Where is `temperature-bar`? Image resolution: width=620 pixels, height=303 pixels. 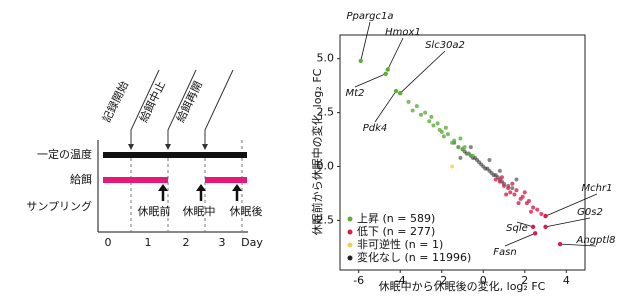
temperature-bar is located at coordinates (175, 155).